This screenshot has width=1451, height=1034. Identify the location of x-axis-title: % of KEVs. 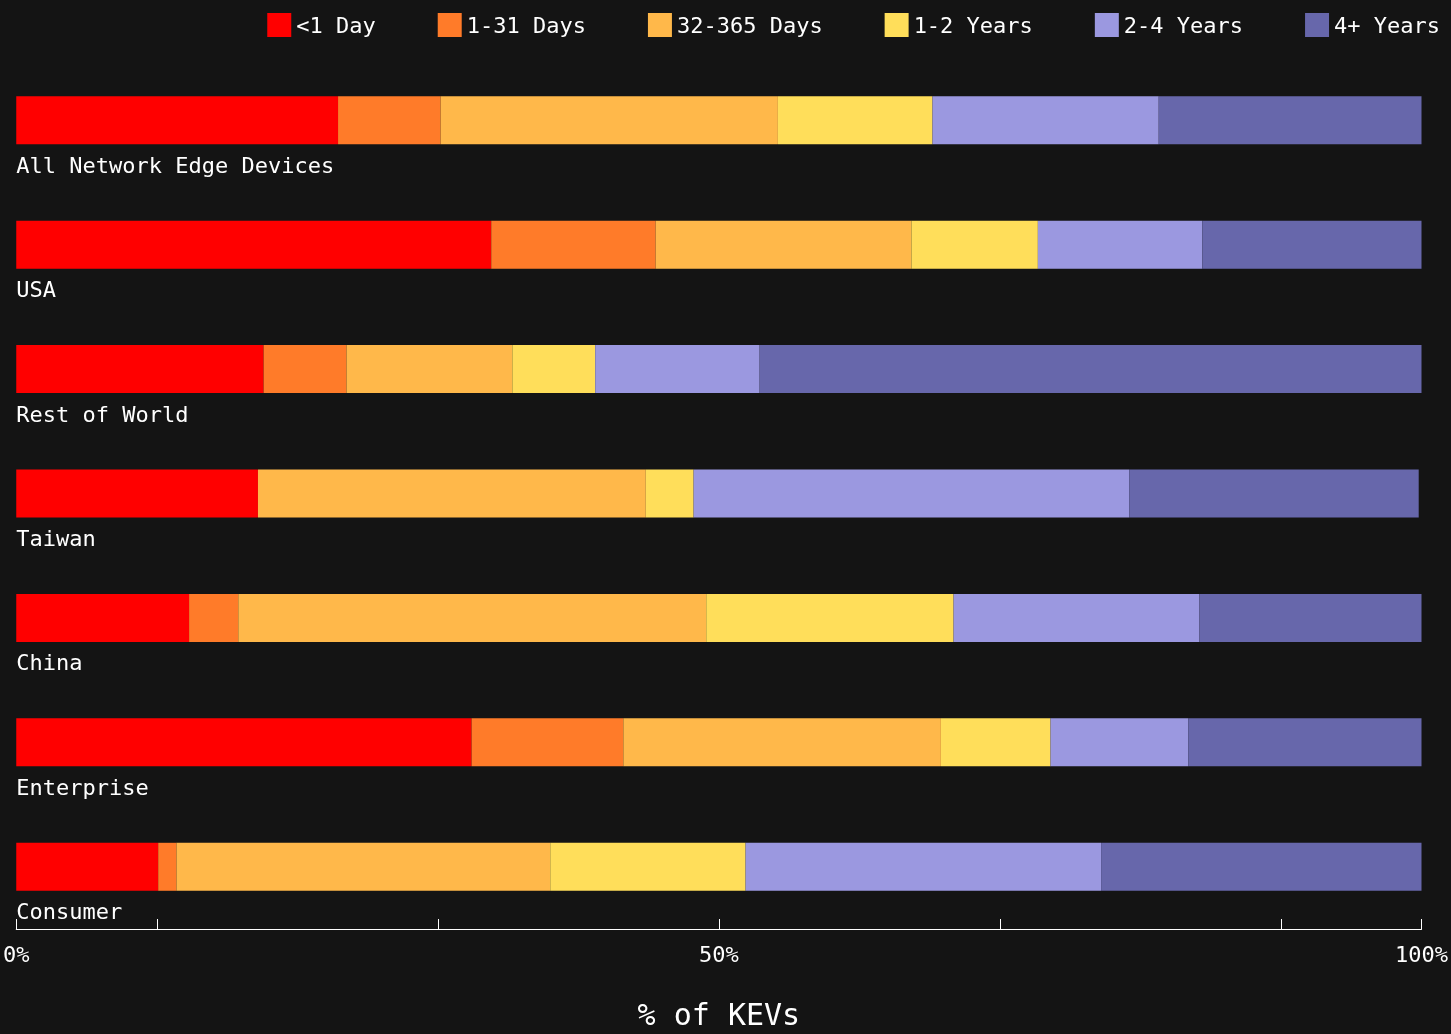
(719, 1014).